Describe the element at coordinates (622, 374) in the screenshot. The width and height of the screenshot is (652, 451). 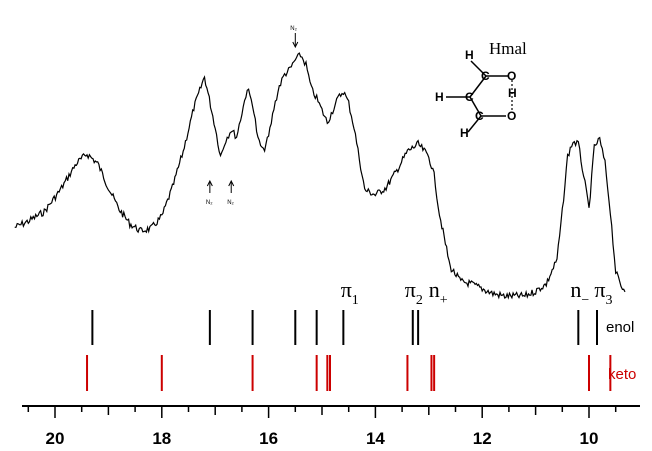
I see `keto-row-label: keto` at that location.